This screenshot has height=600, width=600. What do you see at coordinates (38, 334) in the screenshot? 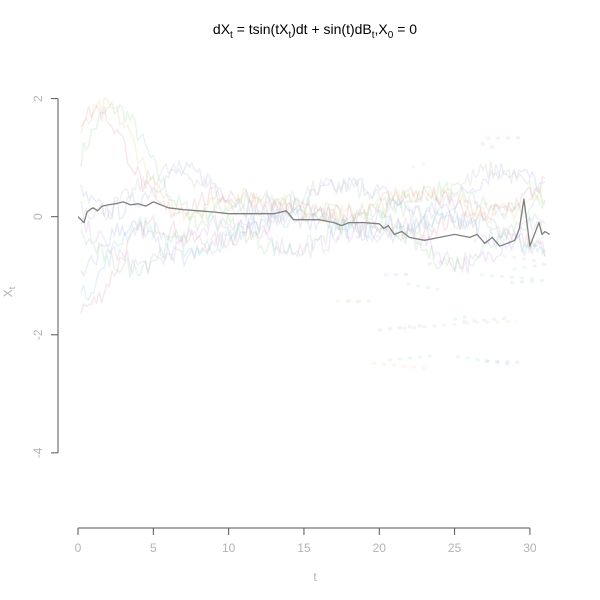
I see `y-tick-label: -2` at bounding box center [38, 334].